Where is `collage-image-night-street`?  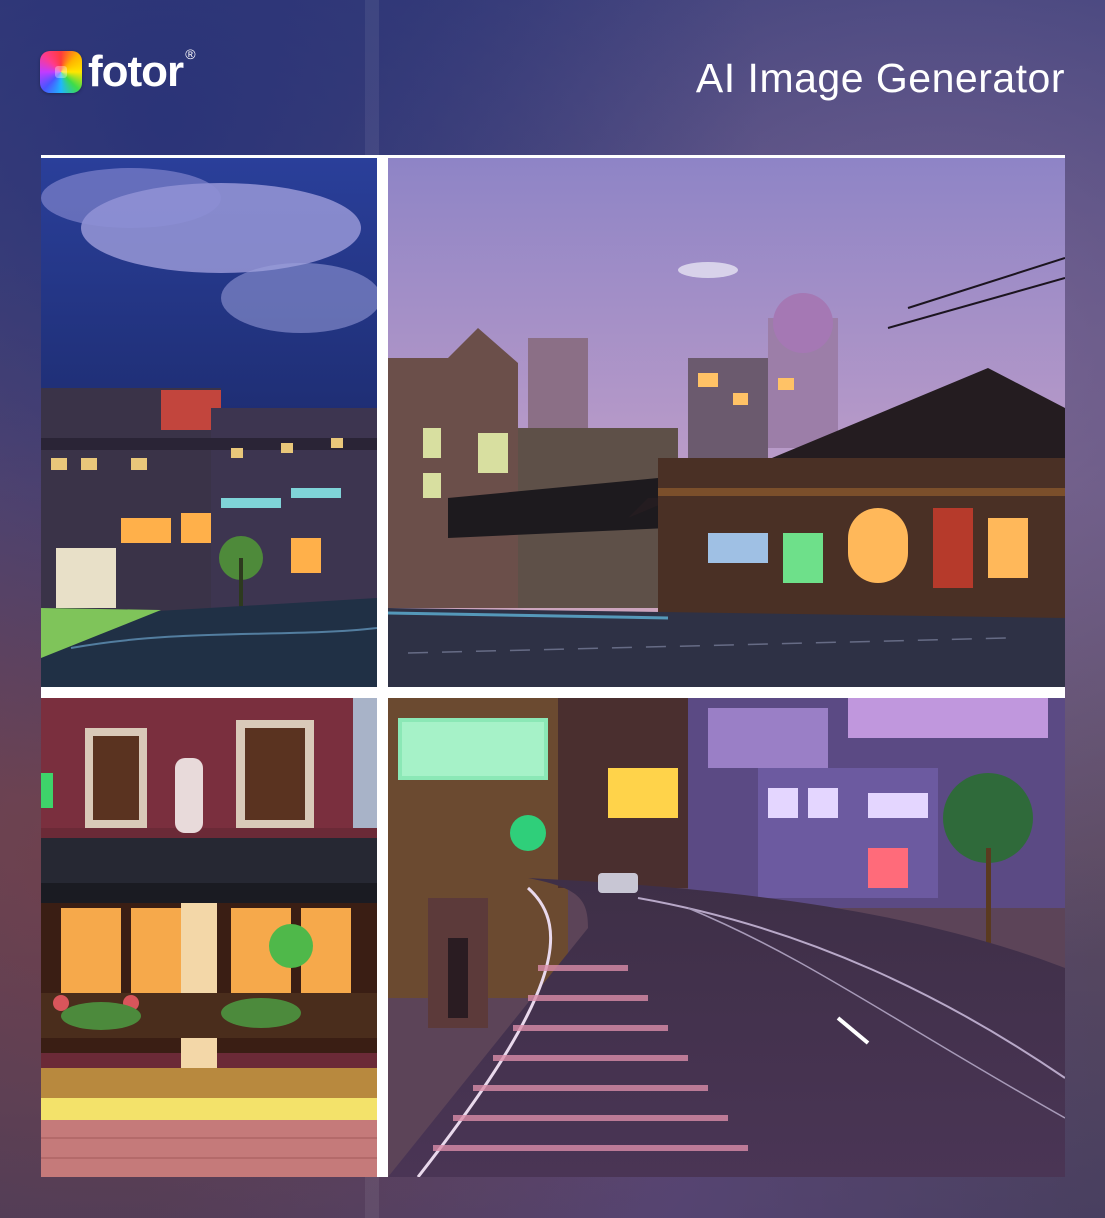
collage-image-night-street is located at coordinates (209, 422).